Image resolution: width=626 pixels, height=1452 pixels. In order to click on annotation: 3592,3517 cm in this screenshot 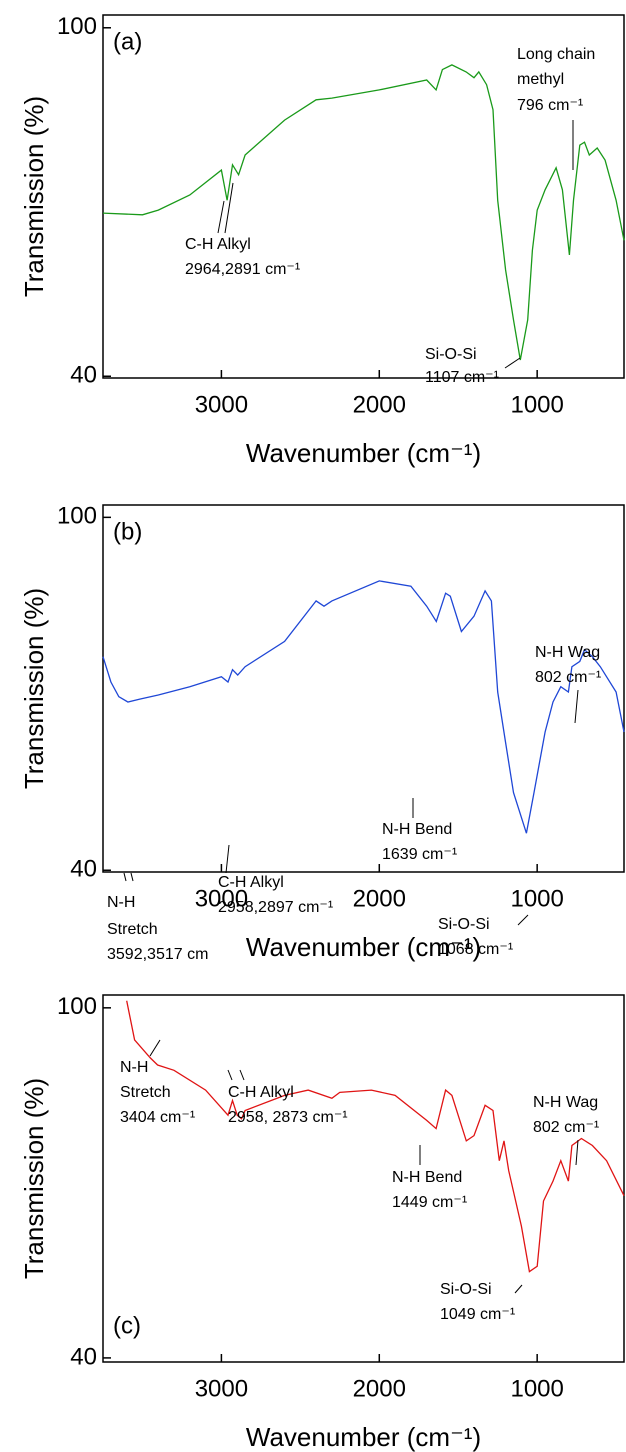, I will do `click(157, 954)`.